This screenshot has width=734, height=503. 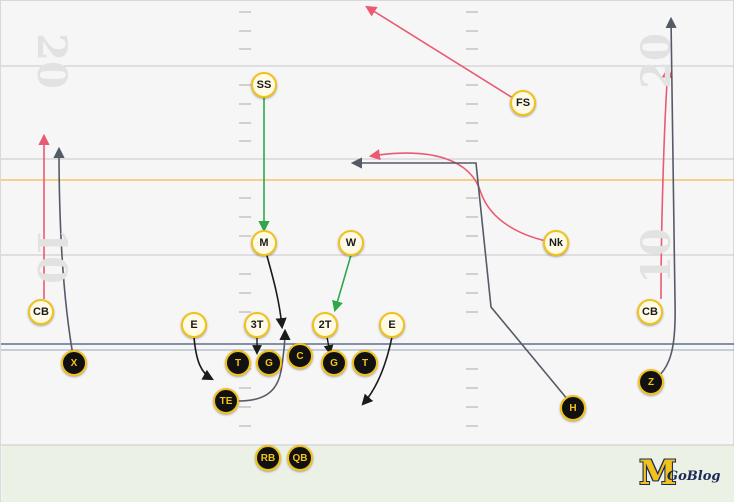 I want to click on player-g-right: G, so click(x=334, y=363).